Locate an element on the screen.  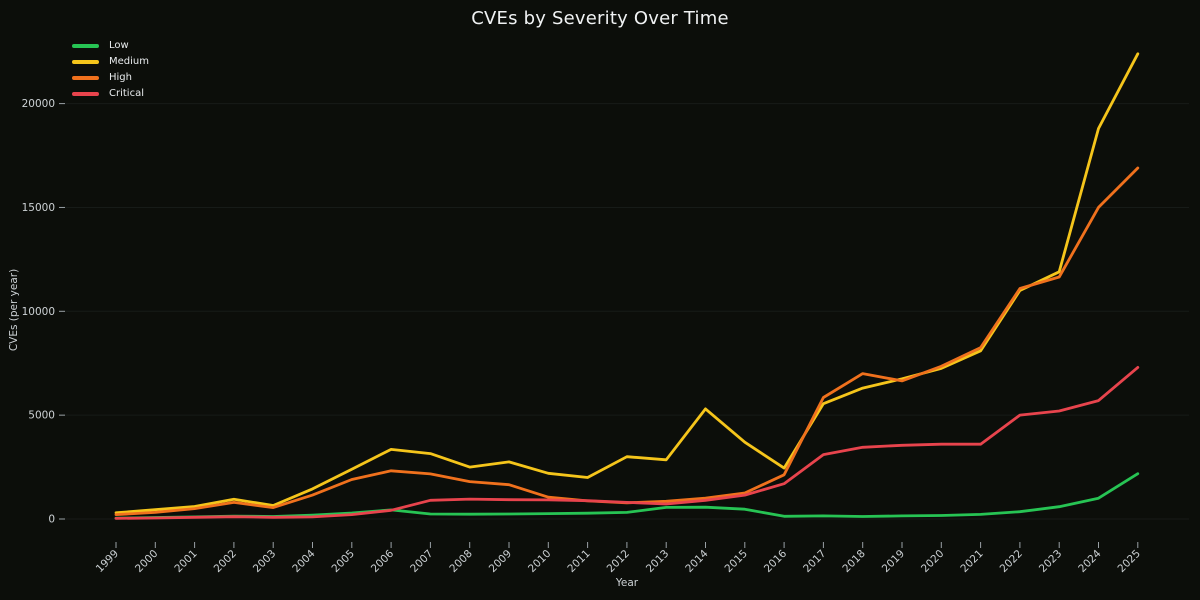
x-tick-label: 2017 is located at coordinates (814, 561).